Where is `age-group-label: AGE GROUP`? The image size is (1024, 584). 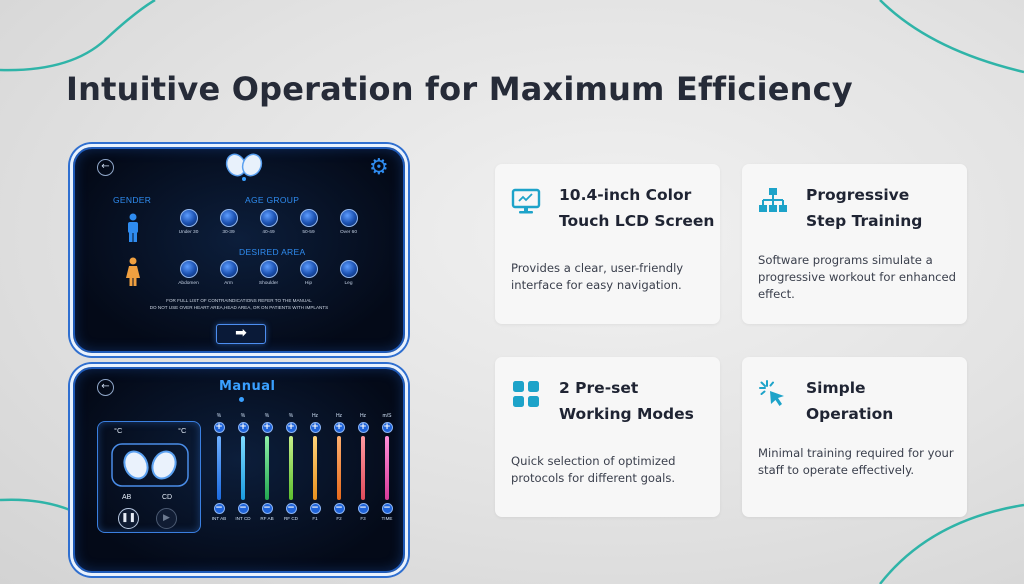 age-group-label: AGE GROUP is located at coordinates (272, 200).